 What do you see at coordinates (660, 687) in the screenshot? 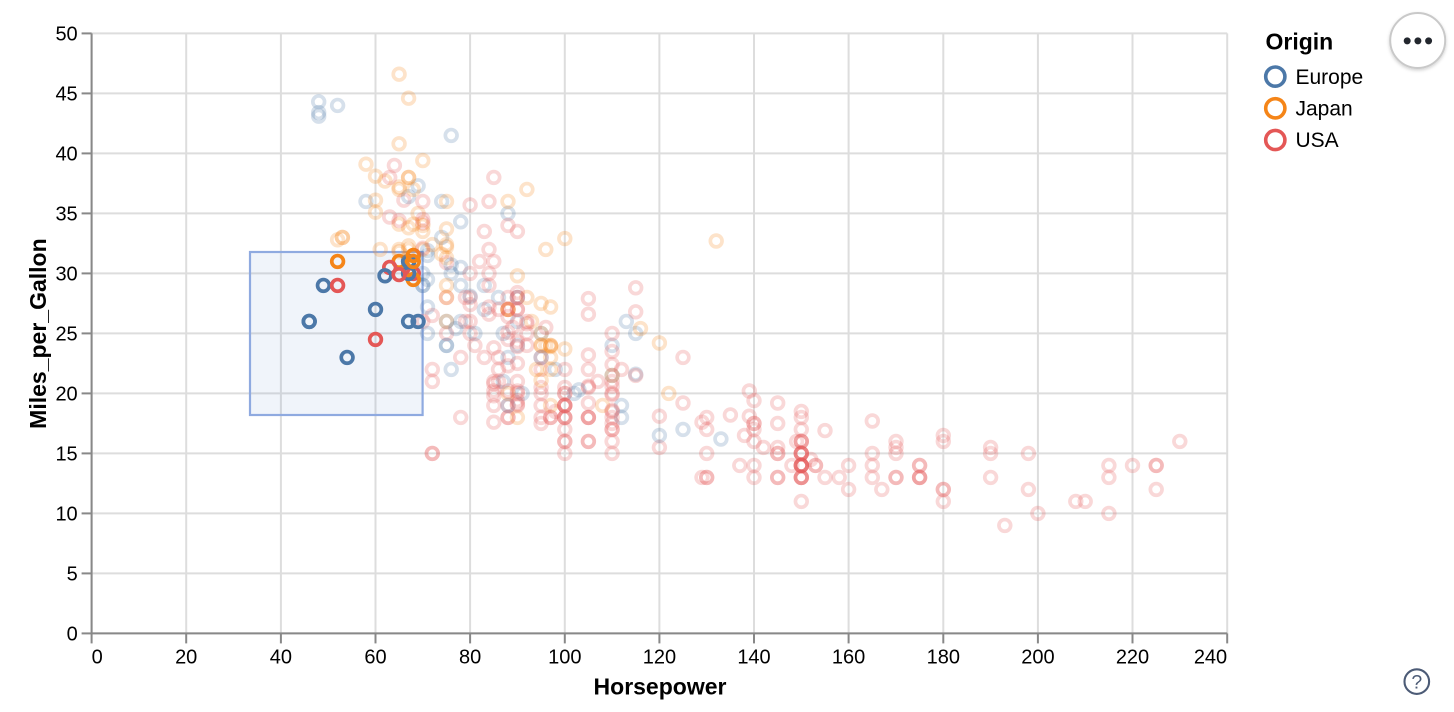
I see `svg-text: Horsepower` at bounding box center [660, 687].